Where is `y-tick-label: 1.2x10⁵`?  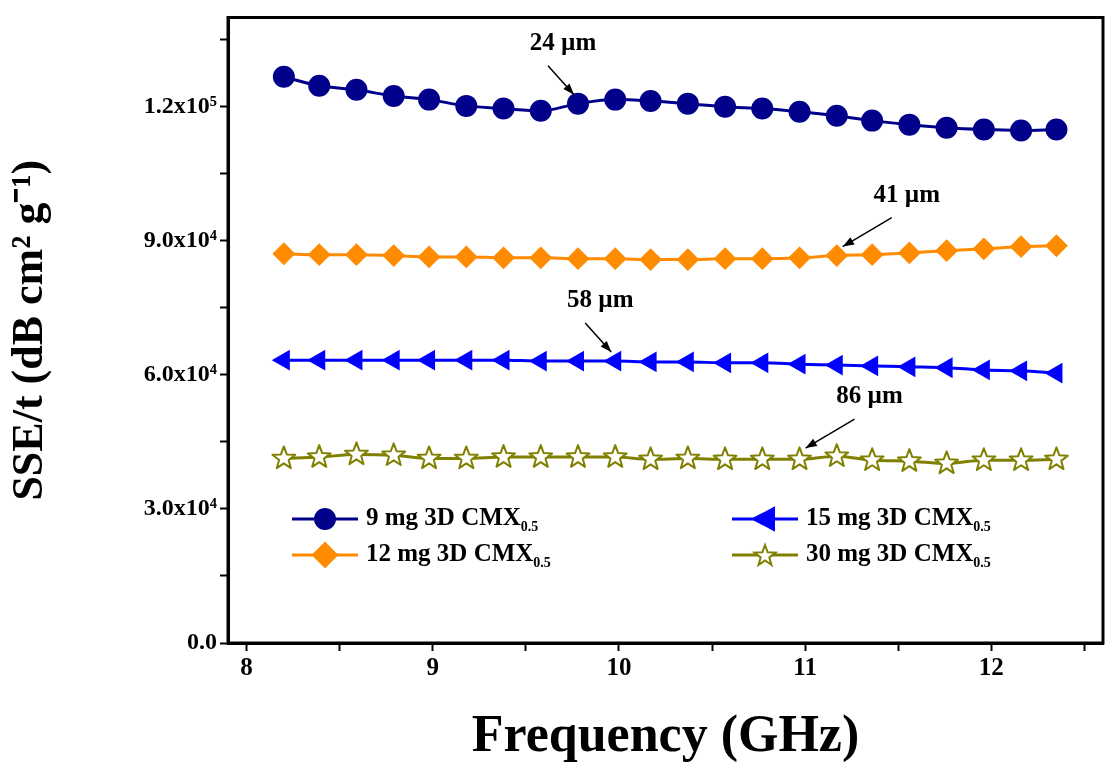
y-tick-label: 1.2x10⁵ is located at coordinates (180, 104).